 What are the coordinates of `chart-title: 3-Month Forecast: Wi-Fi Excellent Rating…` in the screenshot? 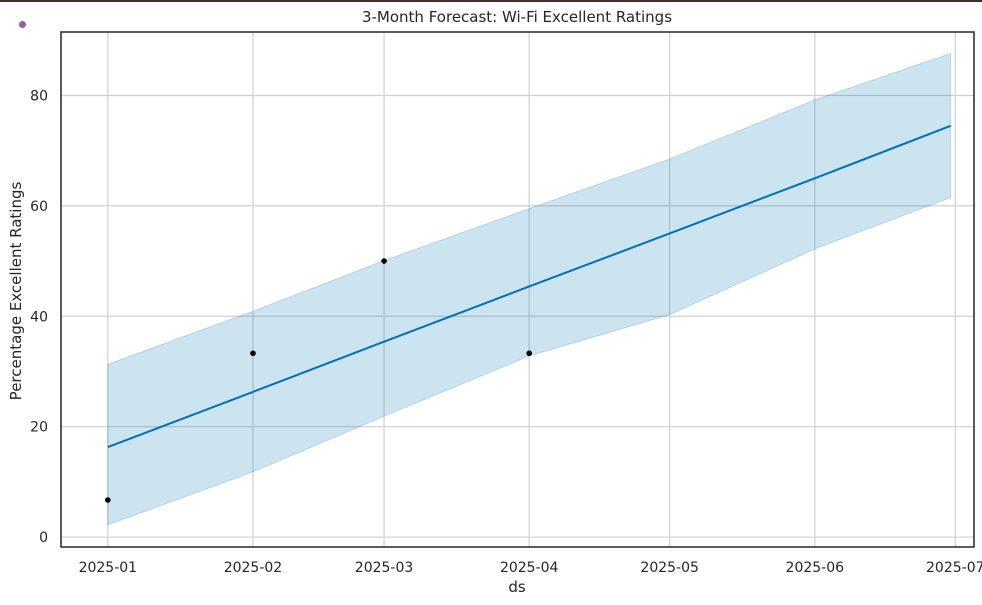 It's located at (517, 17).